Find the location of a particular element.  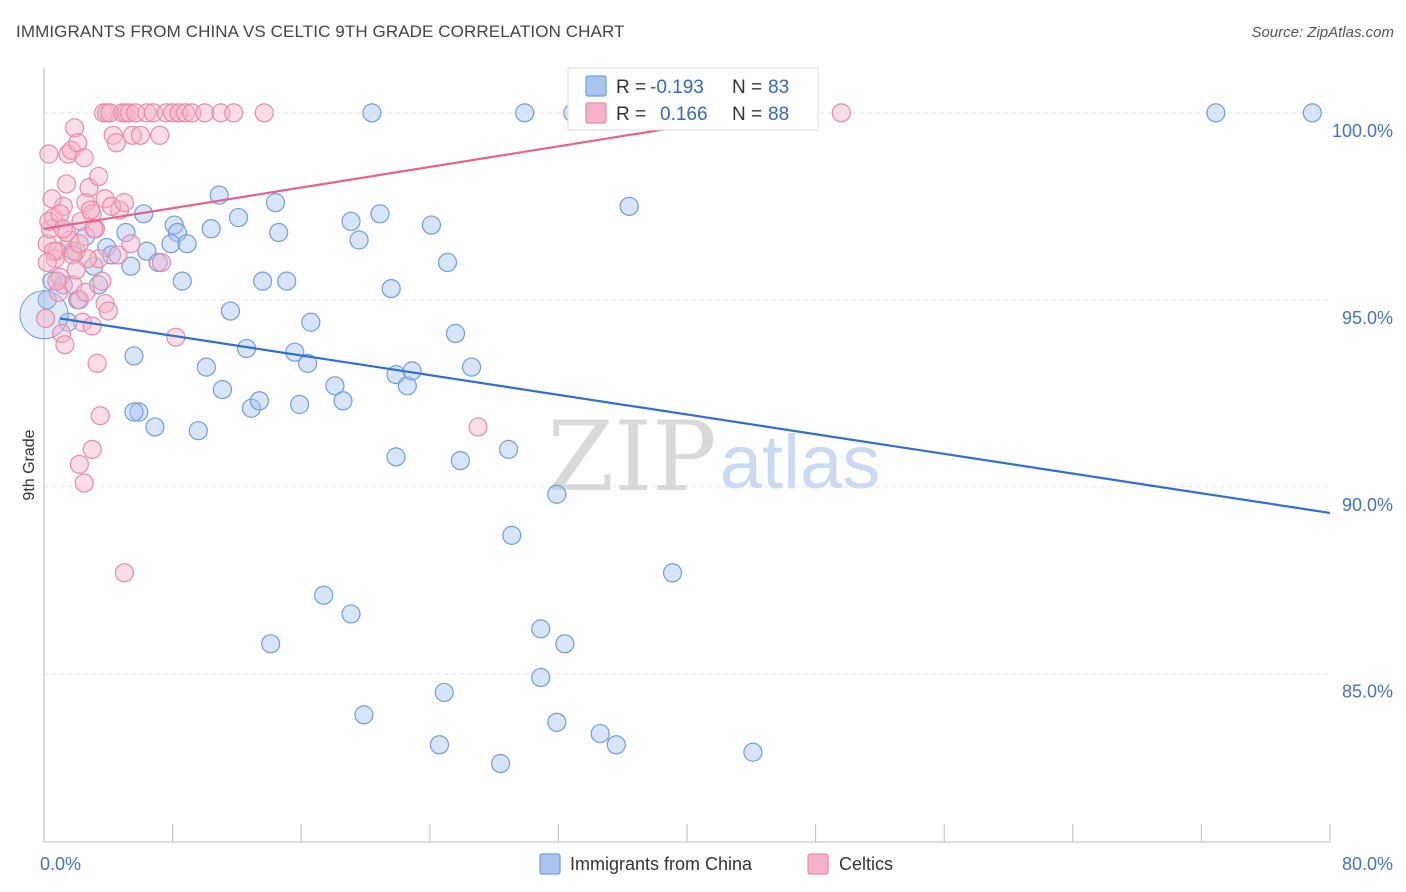

y-tick-label-2: 90.0% is located at coordinates (1367, 505).